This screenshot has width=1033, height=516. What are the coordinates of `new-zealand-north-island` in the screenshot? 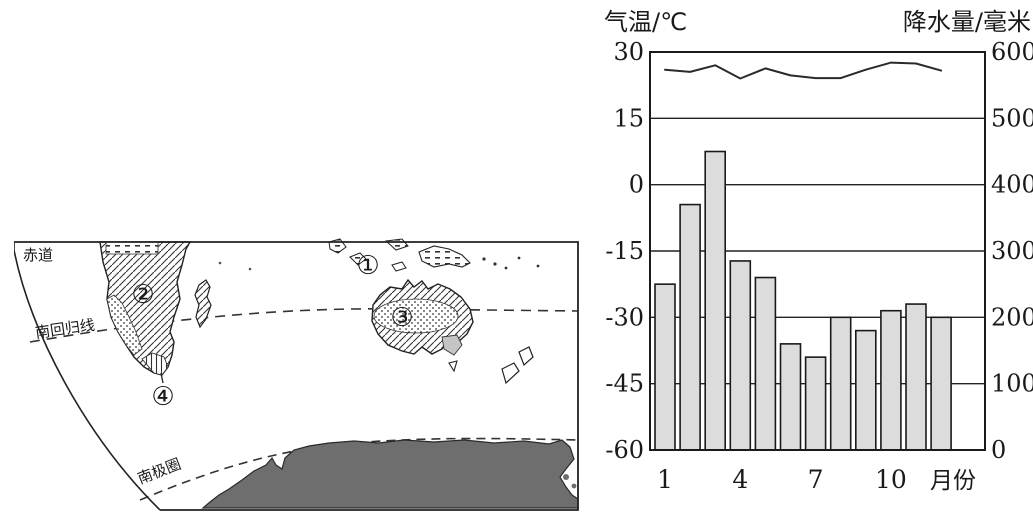 It's located at (526, 356).